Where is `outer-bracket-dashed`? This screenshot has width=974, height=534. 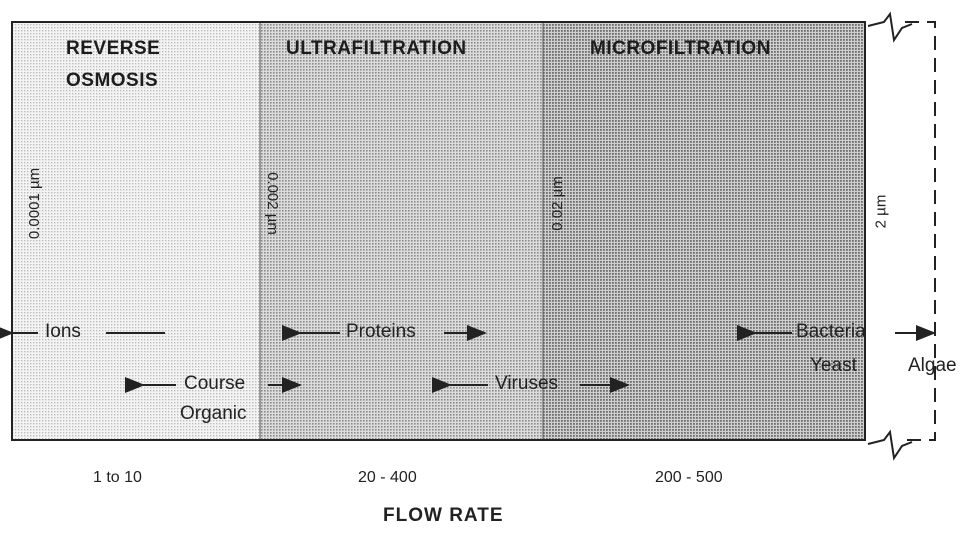
outer-bracket-dashed is located at coordinates (920, 231).